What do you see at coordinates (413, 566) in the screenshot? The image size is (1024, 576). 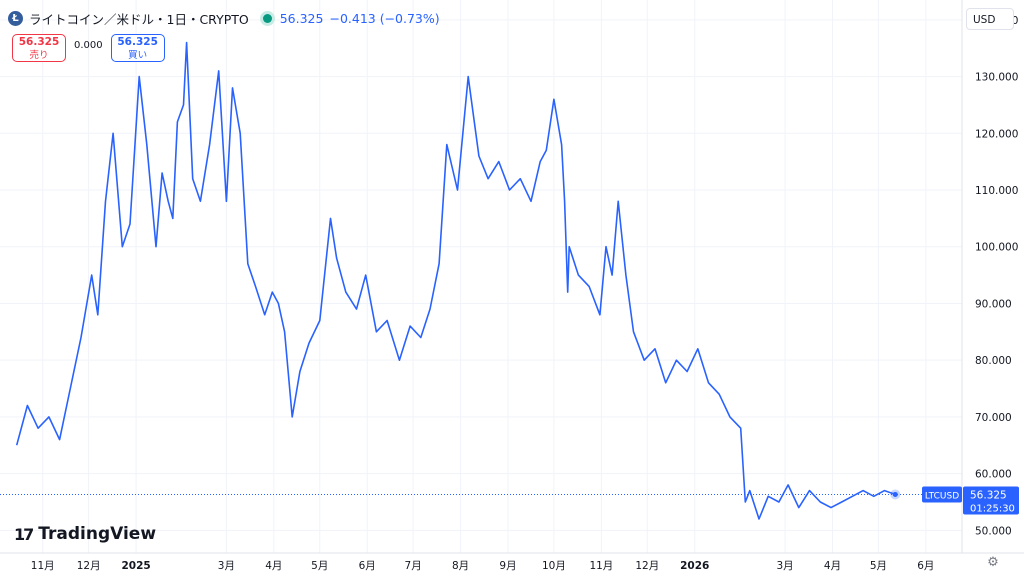 I see `x-tick-label: 7月` at bounding box center [413, 566].